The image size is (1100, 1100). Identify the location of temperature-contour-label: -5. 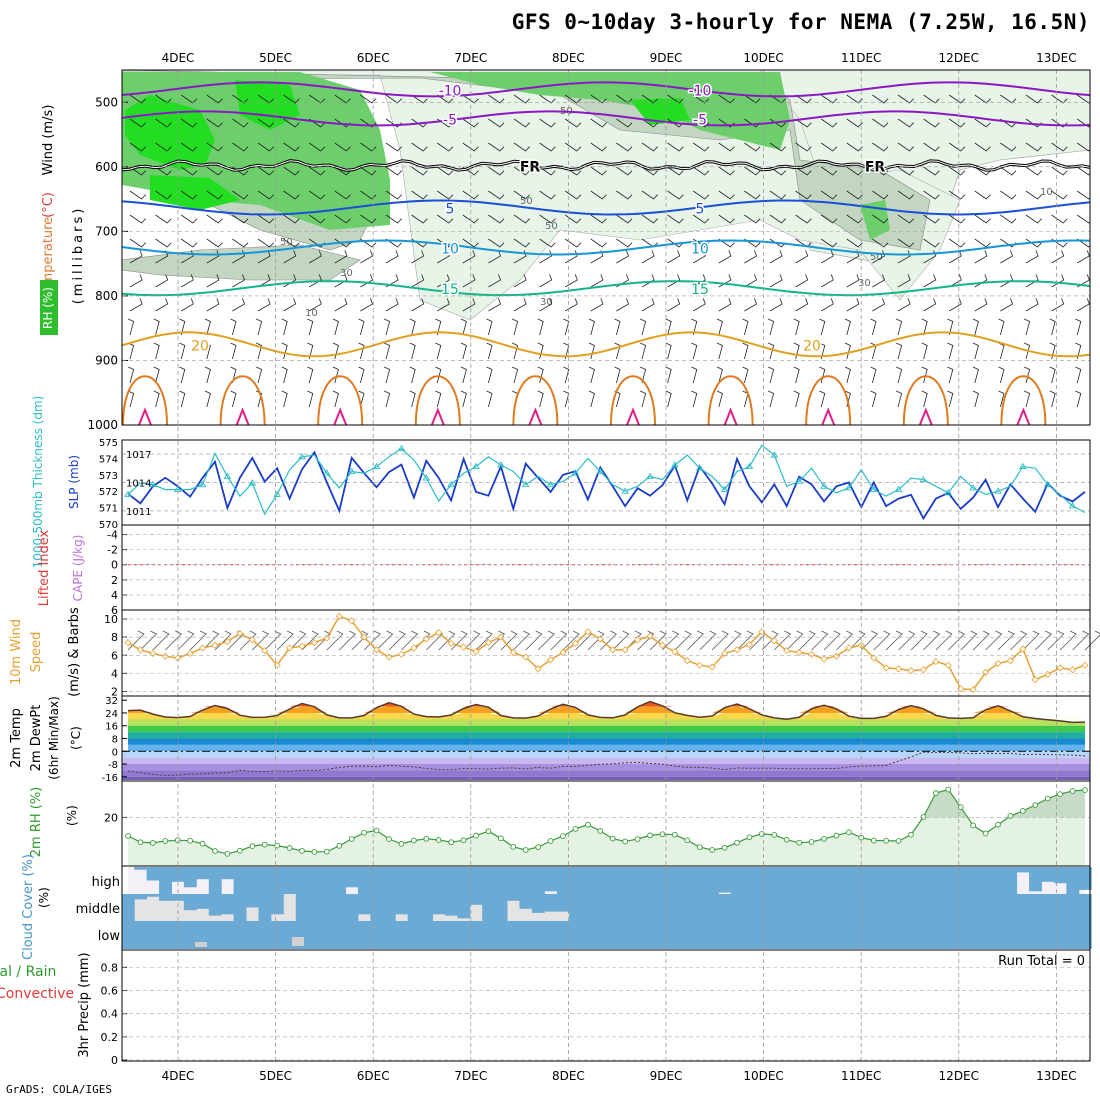
(700, 120).